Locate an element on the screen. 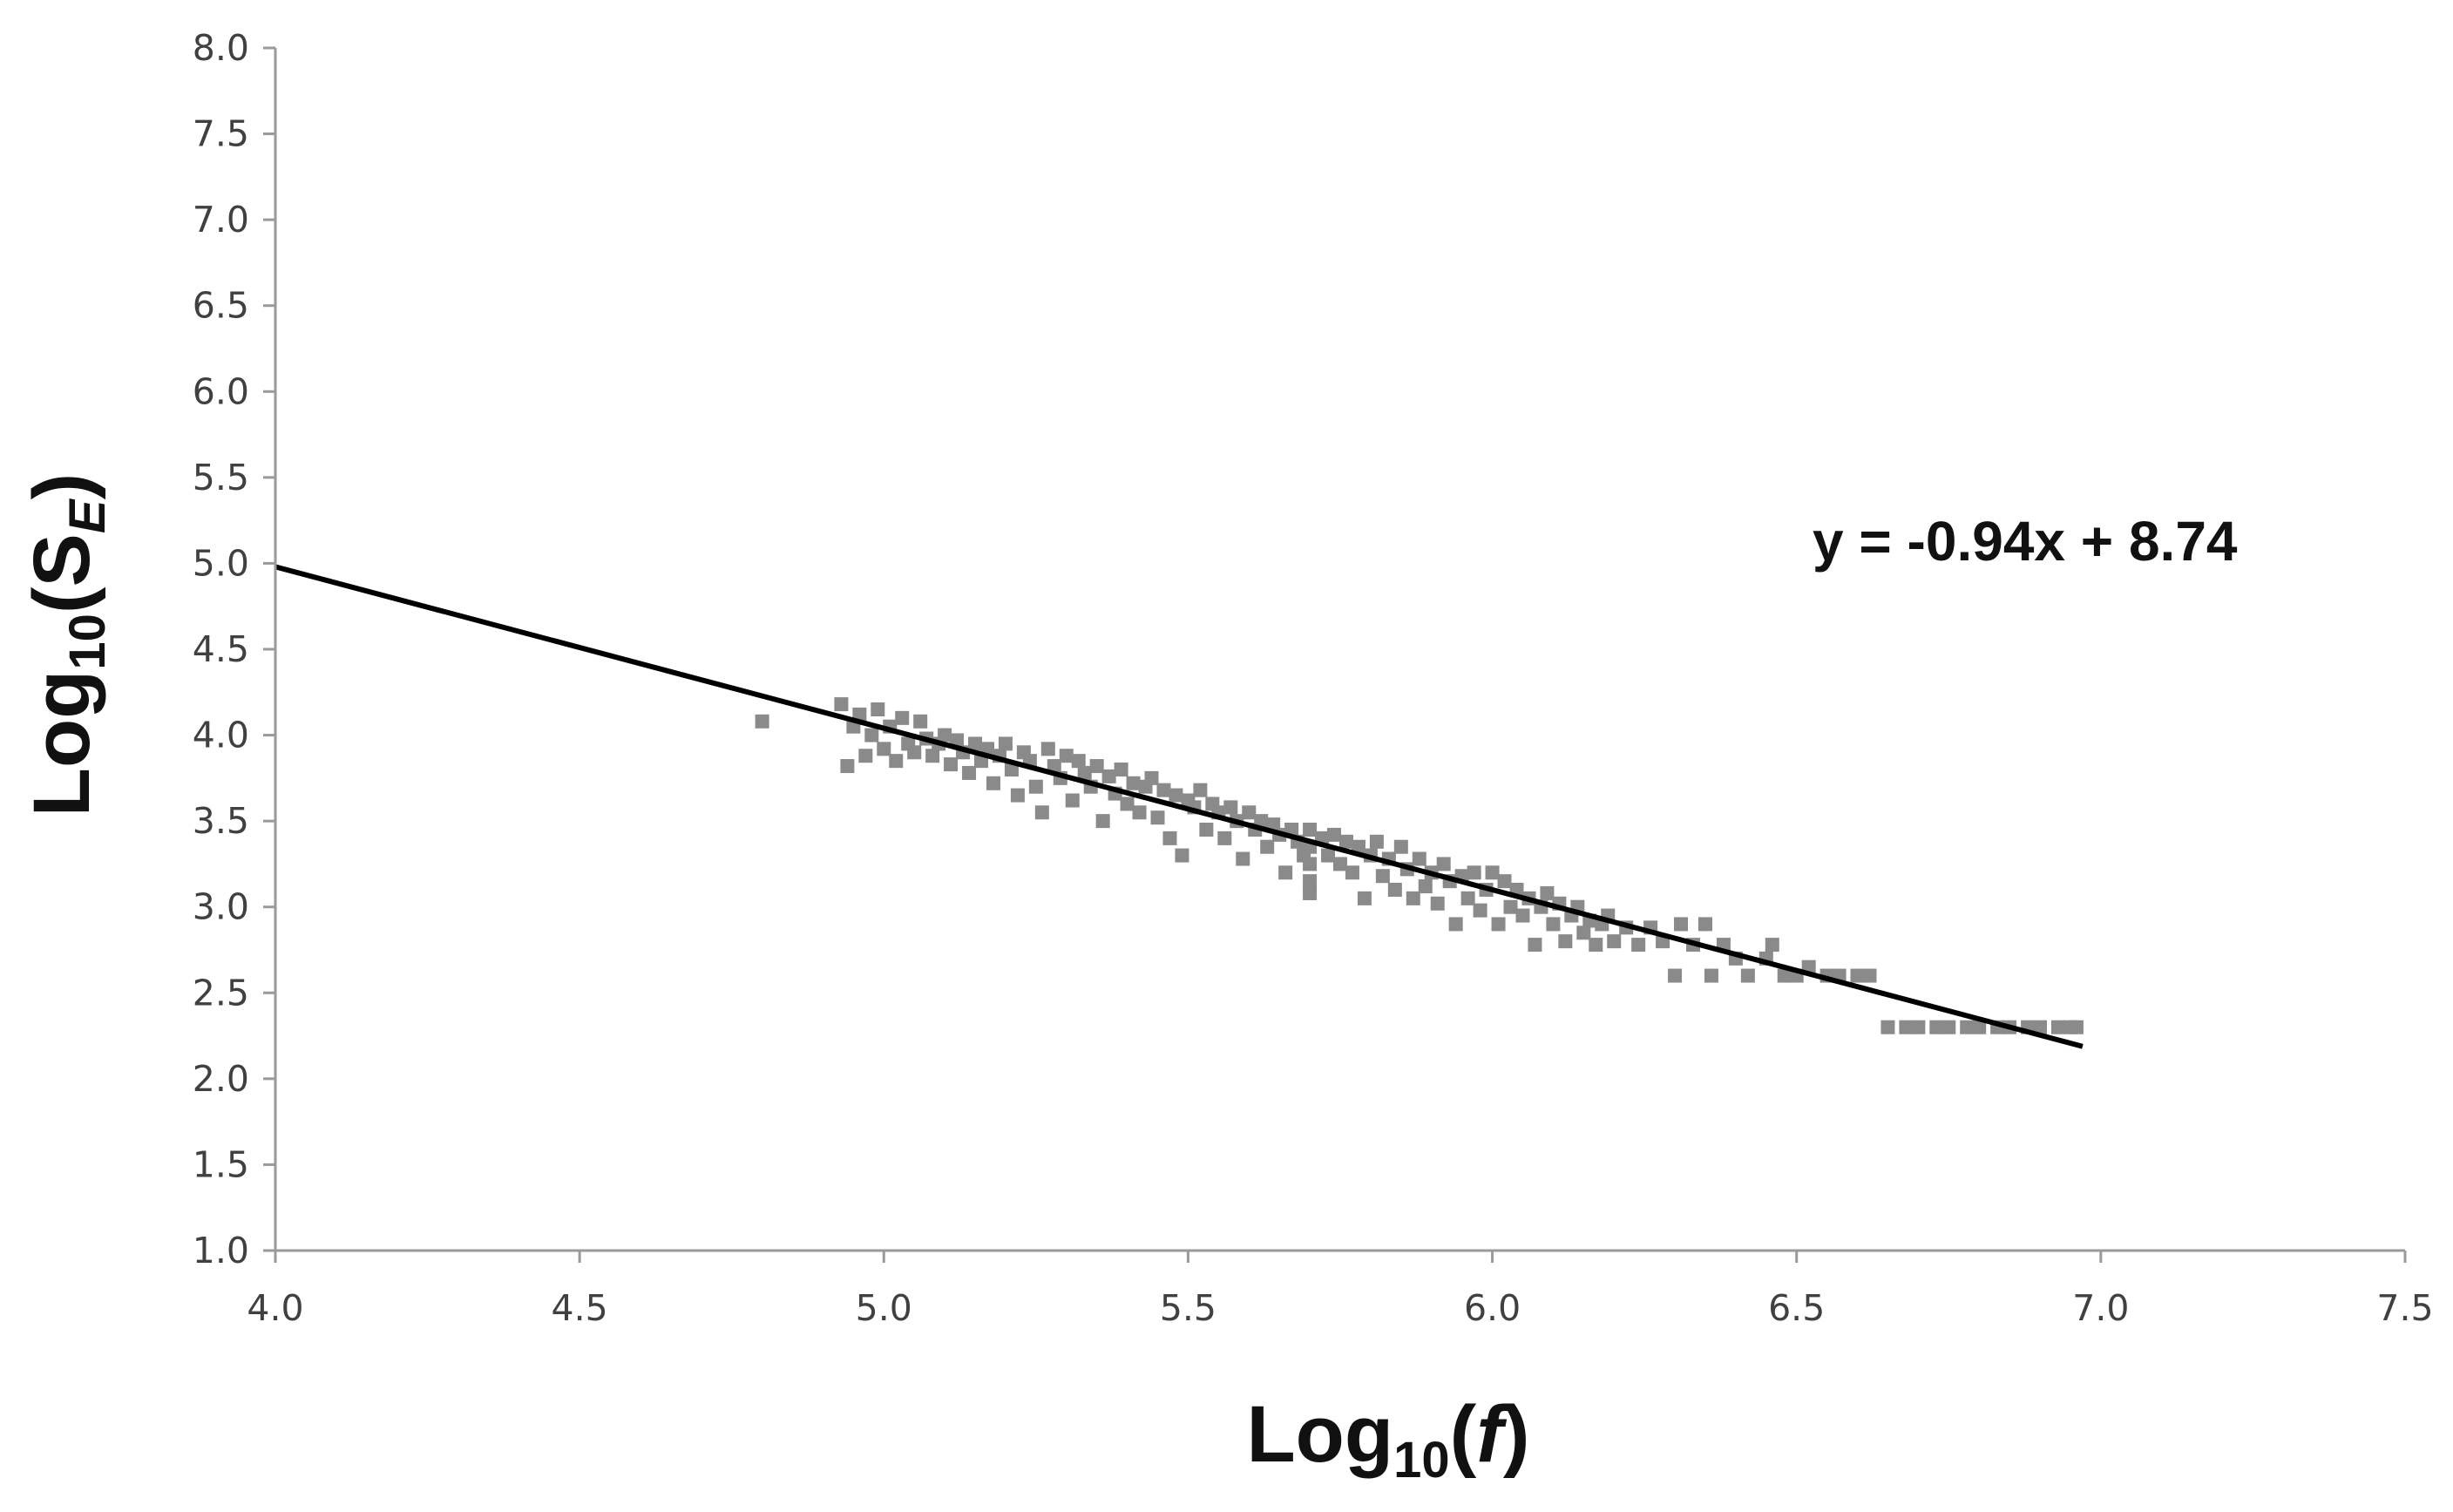 The image size is (2453, 1512). y-axis-title: Log10(SE) is located at coordinates (66, 645).